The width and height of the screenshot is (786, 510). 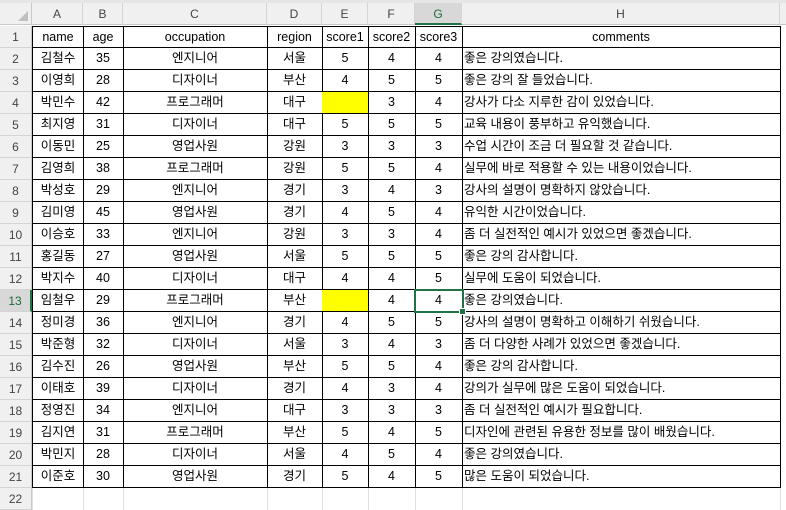 I want to click on cell-F17: 3, so click(x=392, y=389).